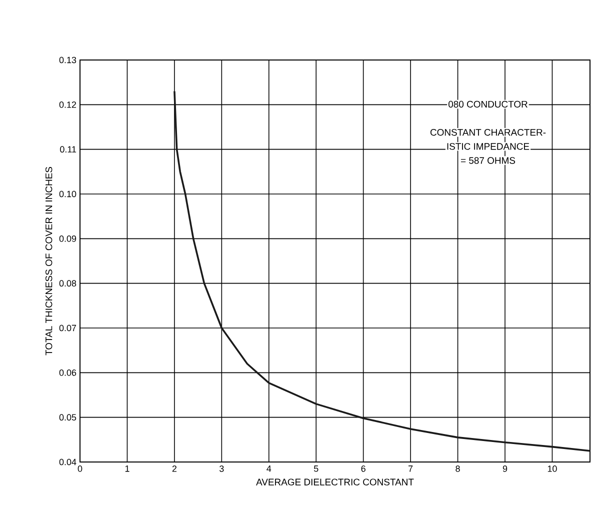 The height and width of the screenshot is (508, 599). I want to click on x-tick-label: 4, so click(269, 469).